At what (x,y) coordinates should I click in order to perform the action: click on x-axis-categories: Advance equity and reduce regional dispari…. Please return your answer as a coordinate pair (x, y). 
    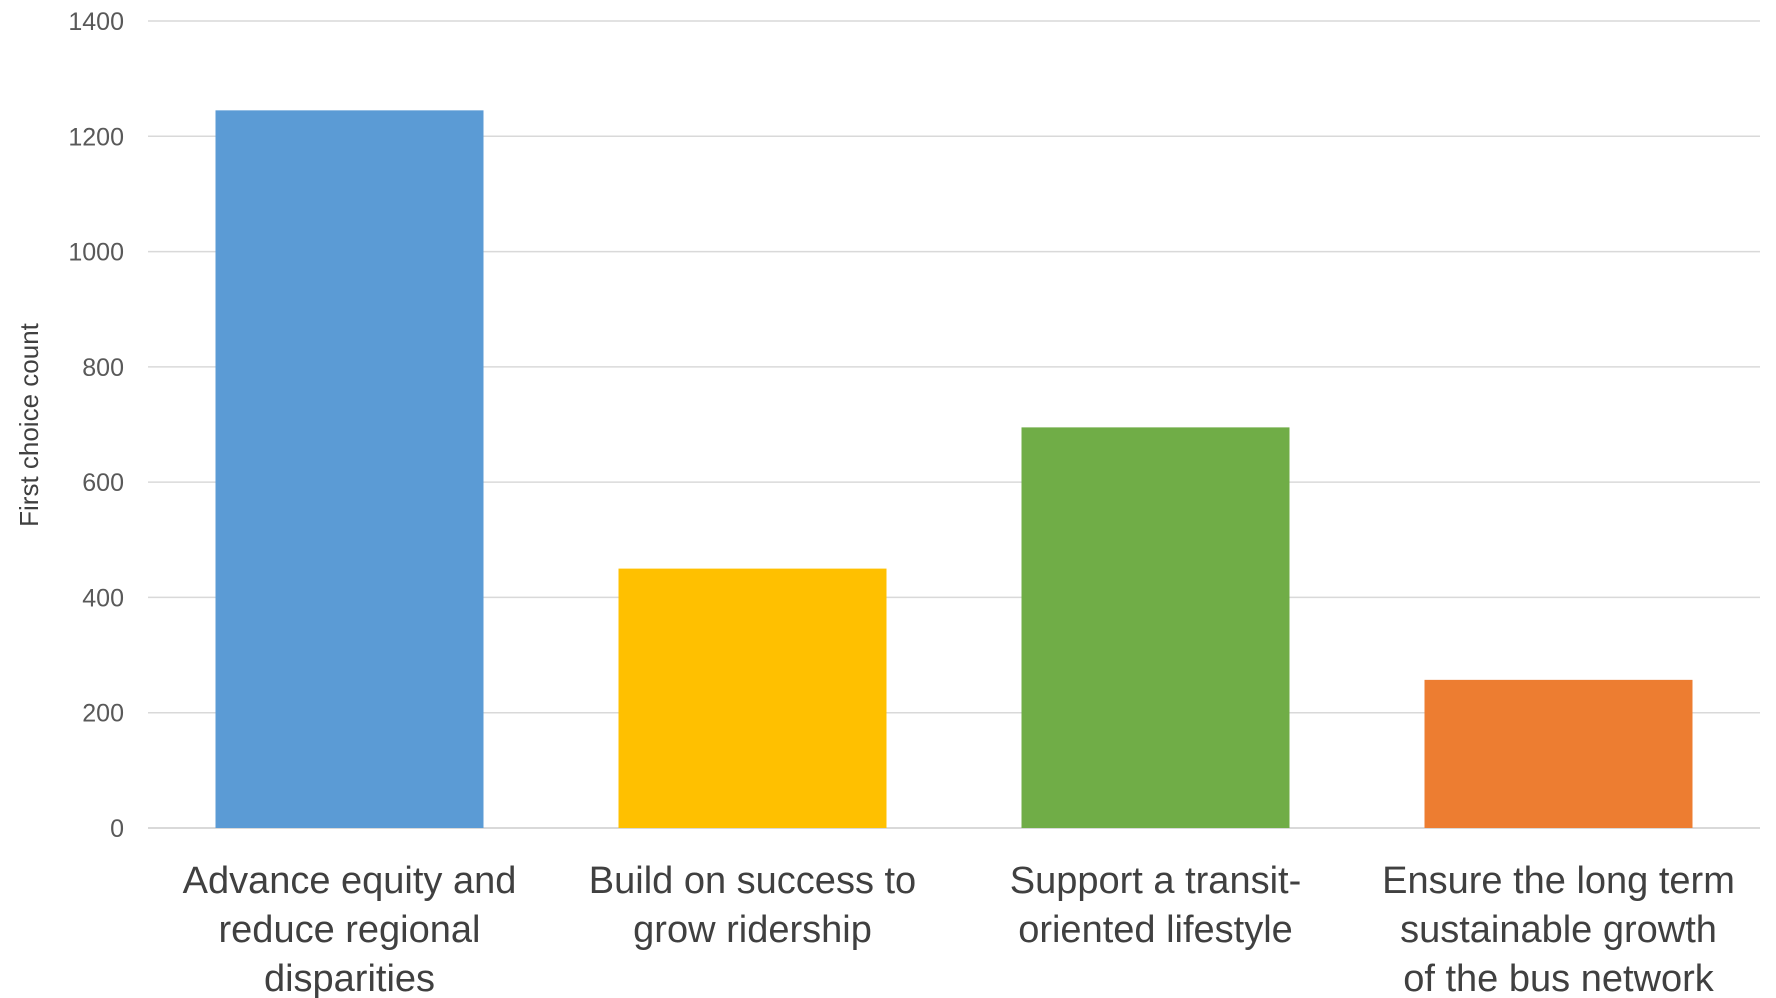
    Looking at the image, I should click on (959, 929).